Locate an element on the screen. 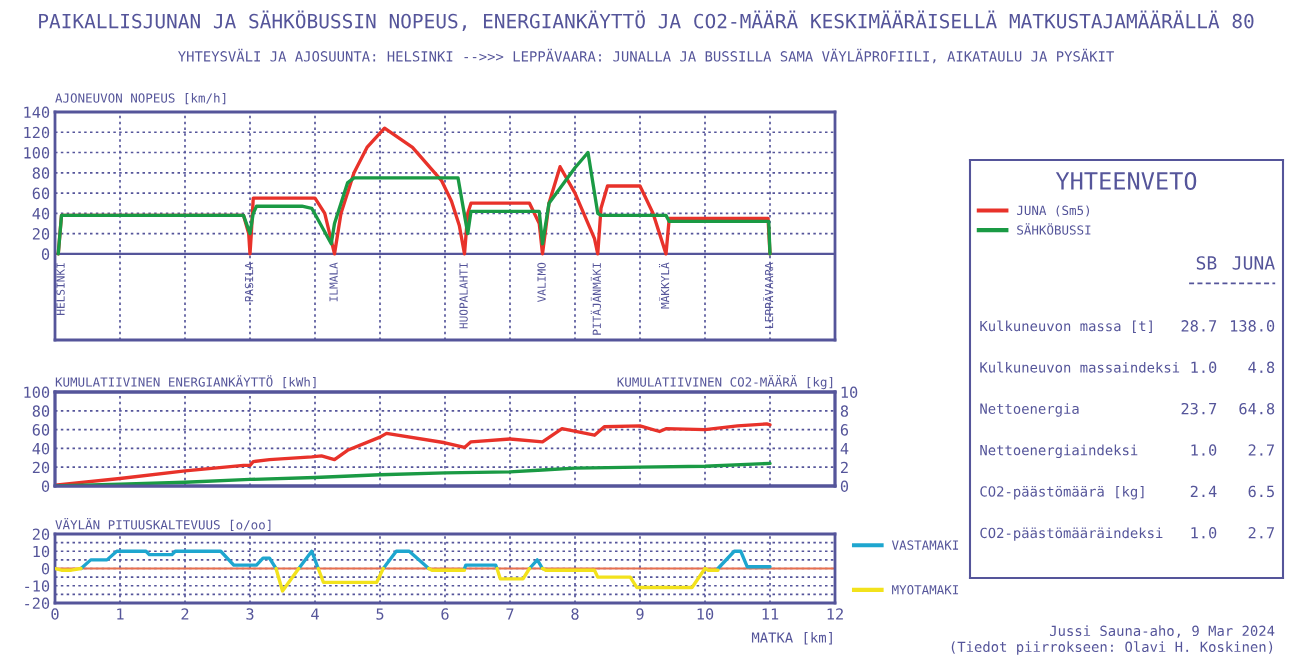 This screenshot has height=657, width=1292. text: Jussi Sauna-aho, 9 Mar 2024 is located at coordinates (1162, 631).